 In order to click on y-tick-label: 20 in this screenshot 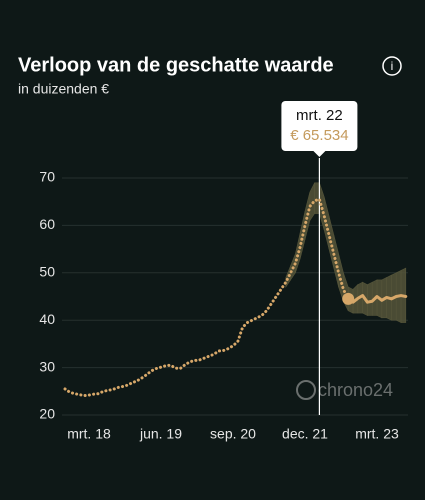, I will do `click(47, 414)`.